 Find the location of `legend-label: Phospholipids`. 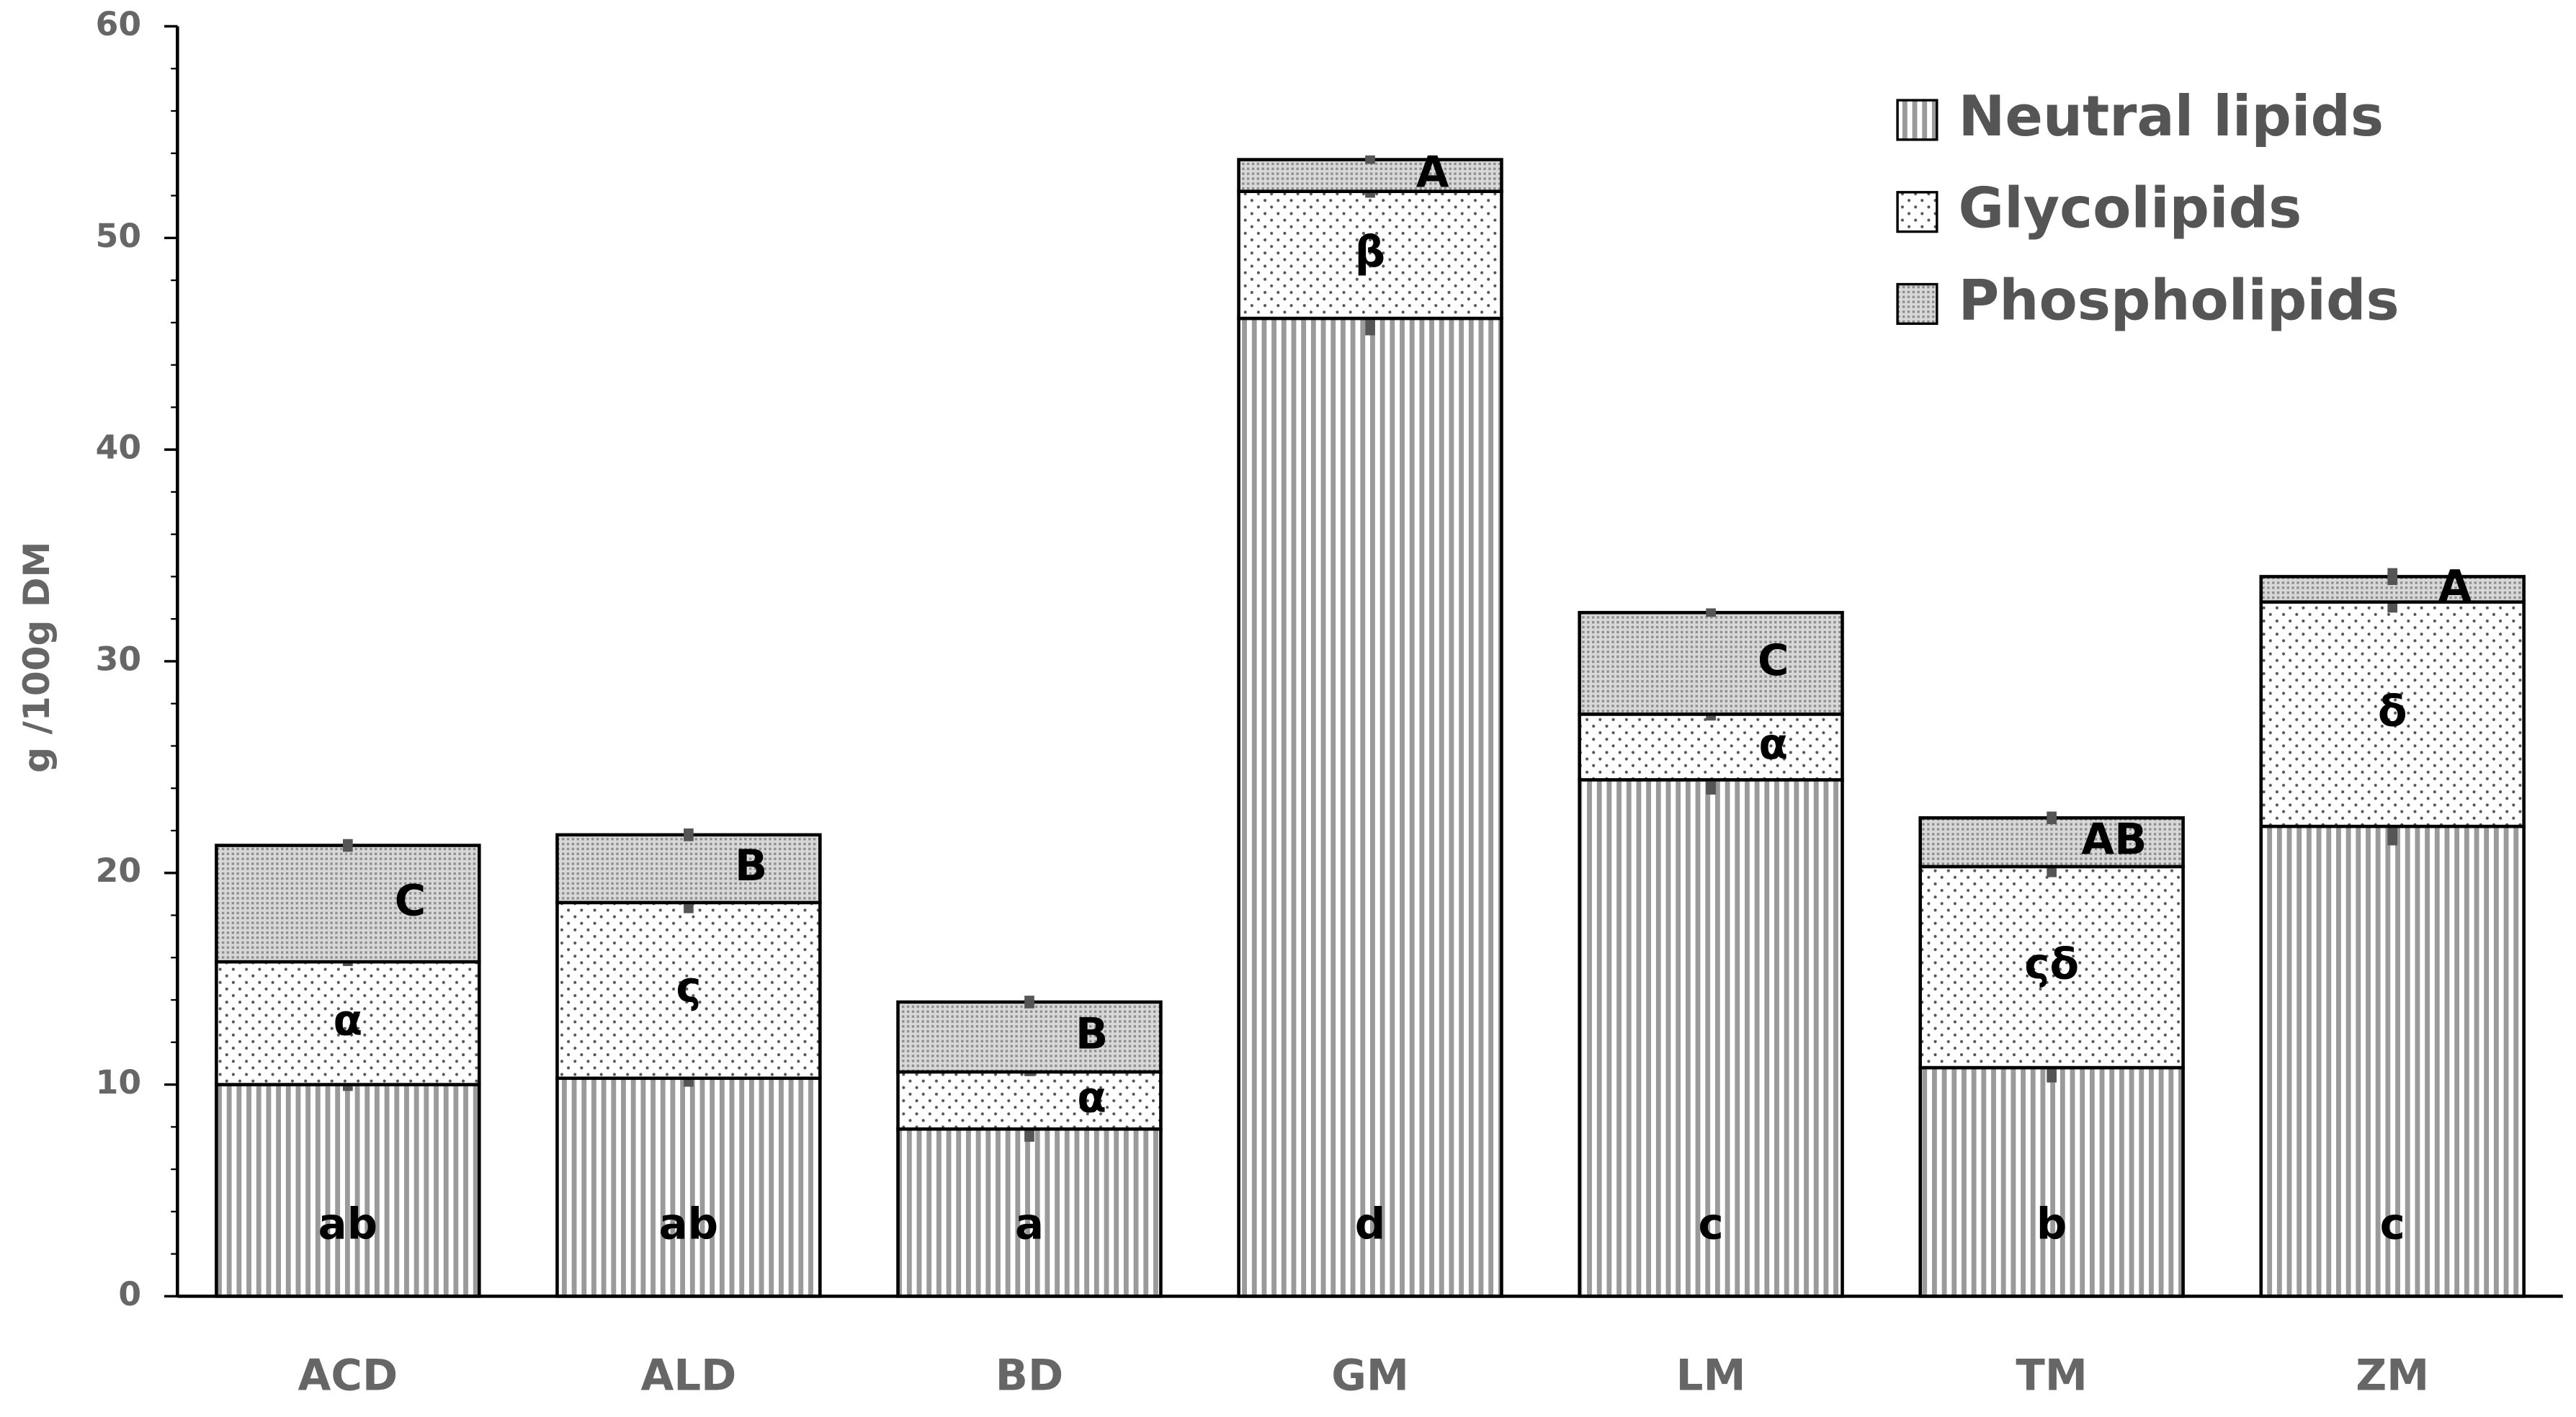

legend-label: Phospholipids is located at coordinates (2178, 300).